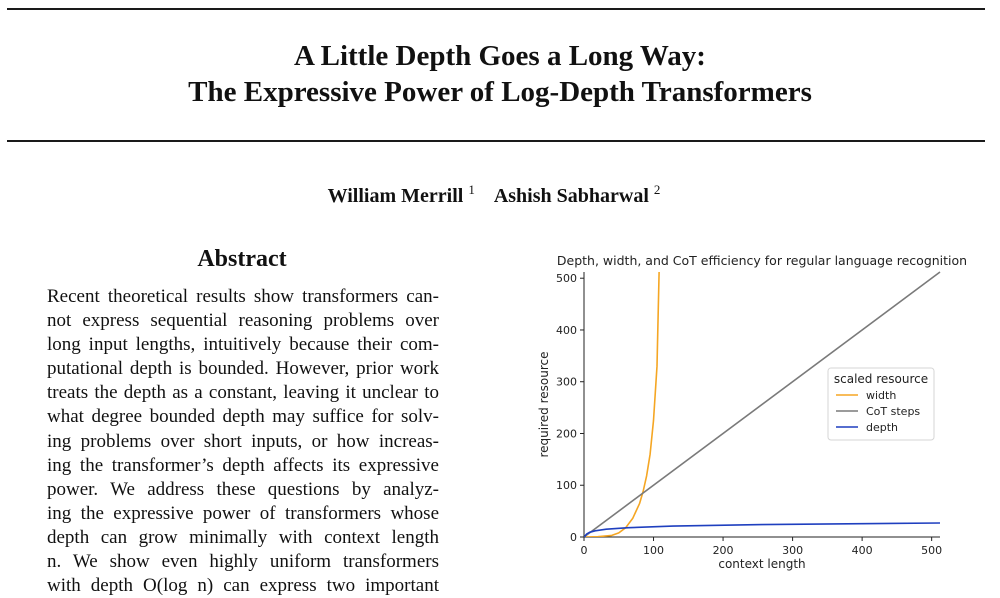 The image size is (1000, 598). I want to click on author-1: William Merrill 1, so click(401, 194).